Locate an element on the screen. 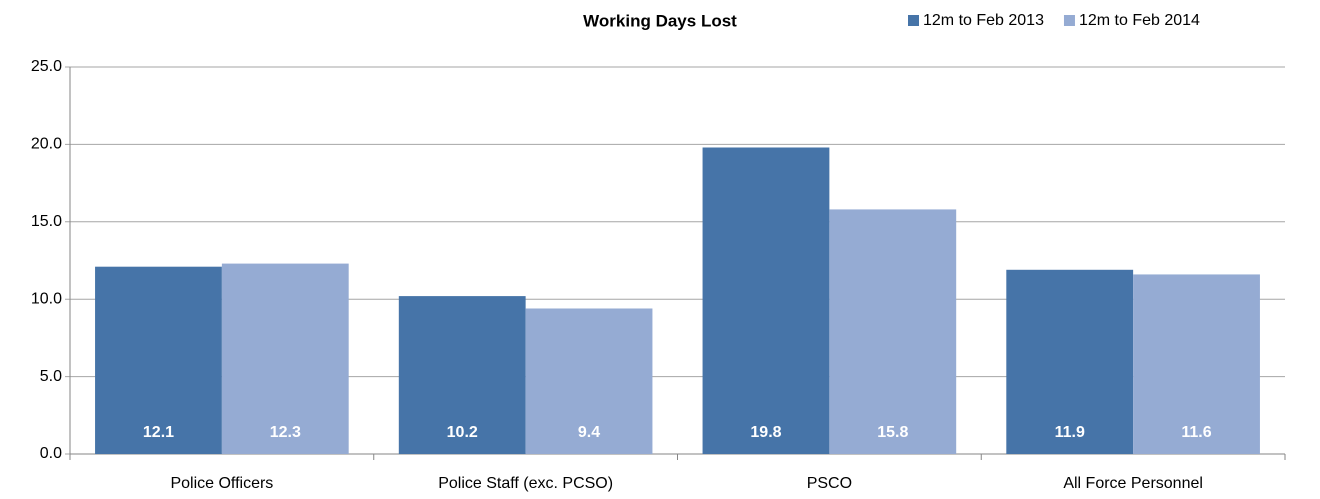 The height and width of the screenshot is (499, 1320). data-label: 9.4 is located at coordinates (589, 432).